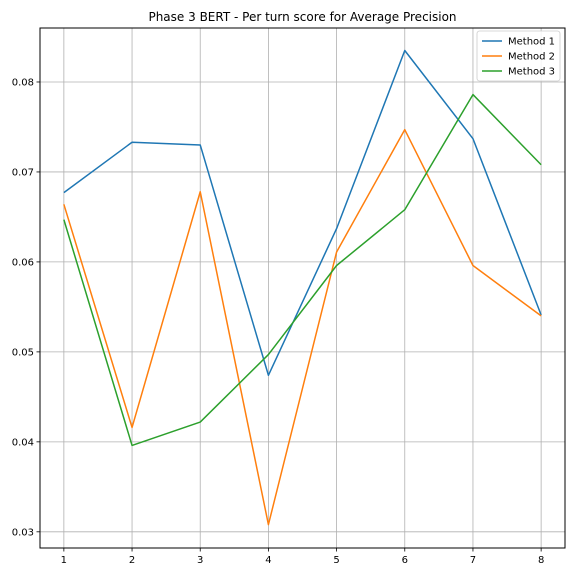  Describe the element at coordinates (23, 442) in the screenshot. I see `y-tick-label: 0.04` at that location.